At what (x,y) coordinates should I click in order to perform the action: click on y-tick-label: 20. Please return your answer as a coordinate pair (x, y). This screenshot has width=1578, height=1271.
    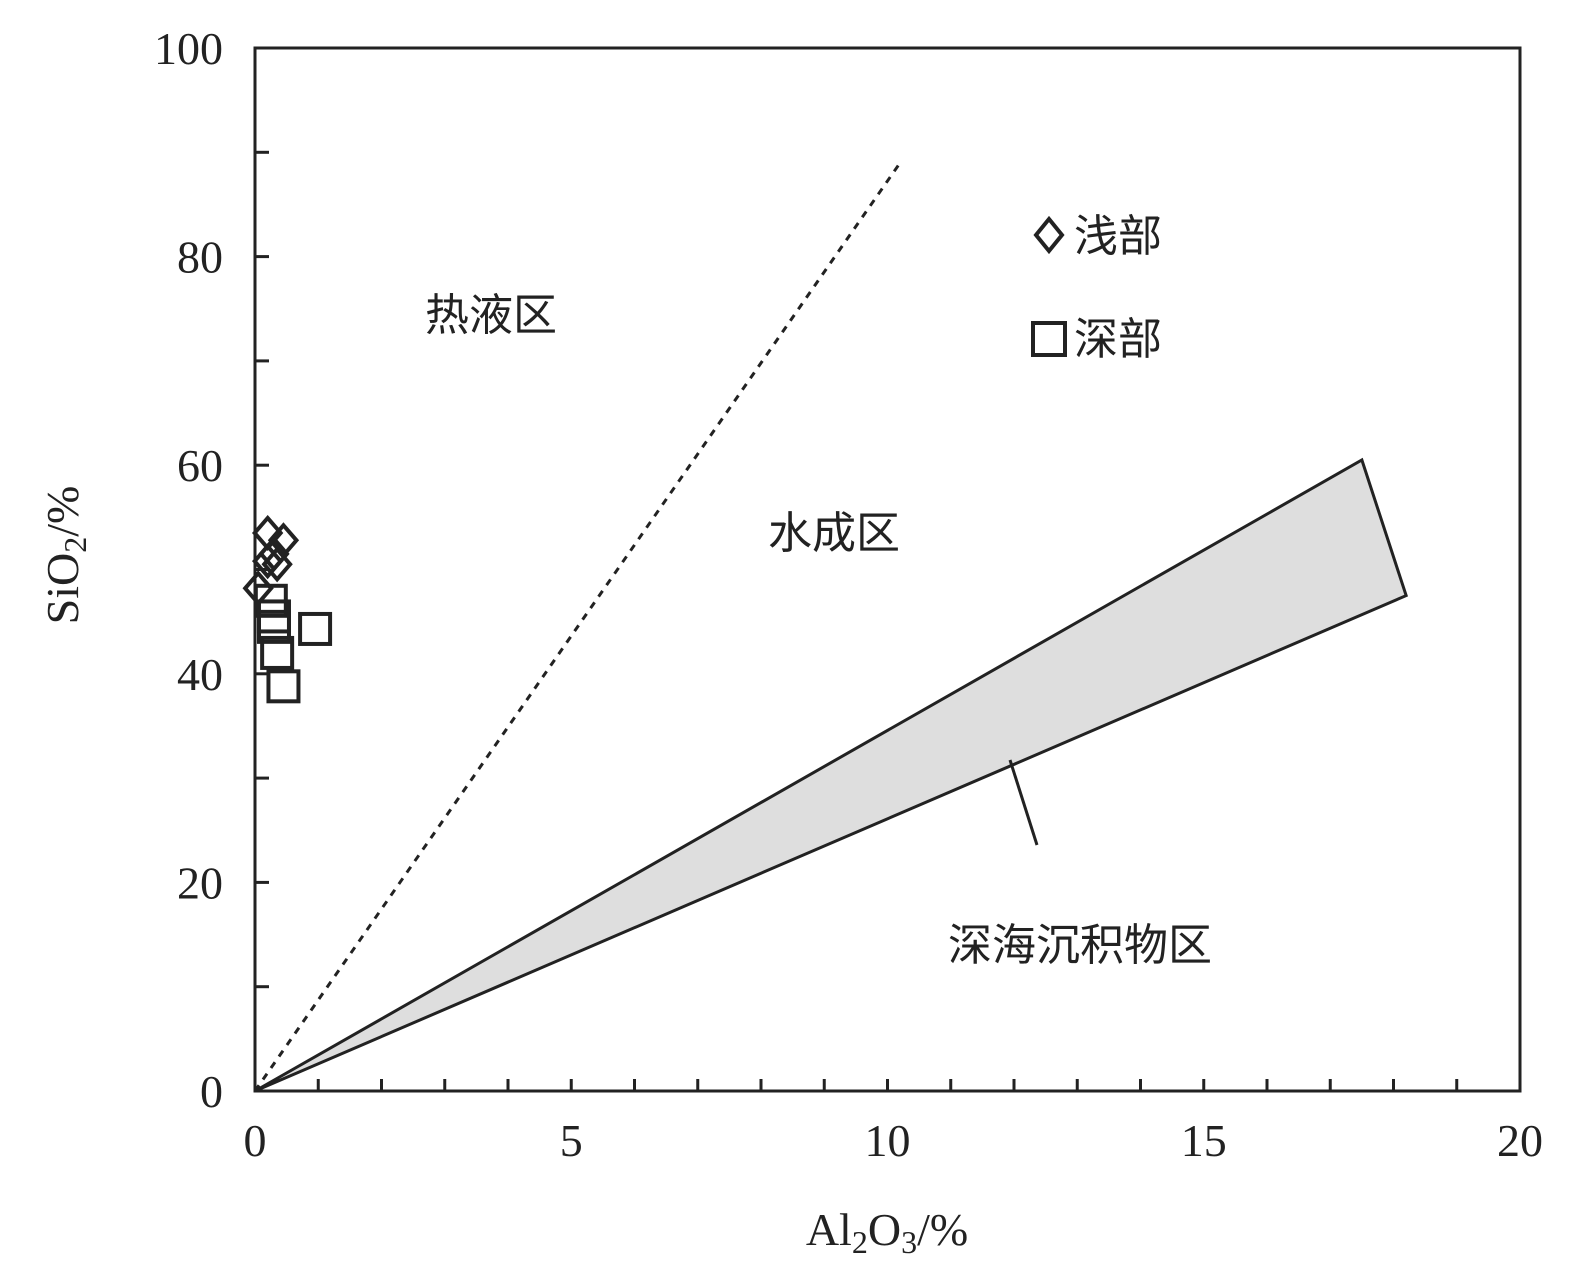
    Looking at the image, I should click on (200, 882).